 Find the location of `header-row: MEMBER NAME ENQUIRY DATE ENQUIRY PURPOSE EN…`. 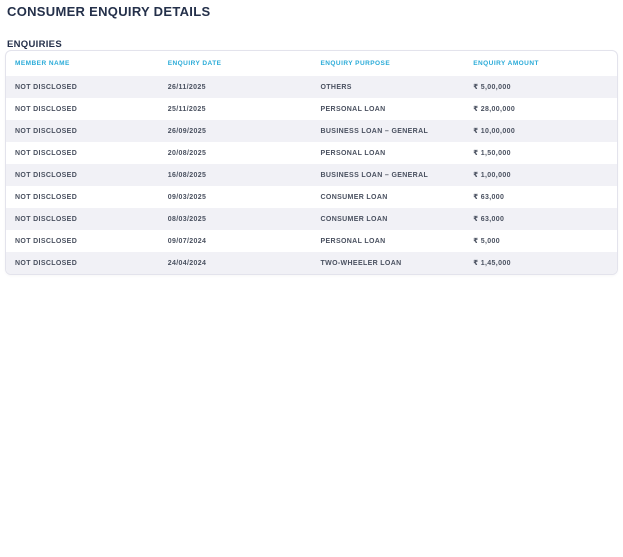

header-row: MEMBER NAME ENQUIRY DATE ENQUIRY PURPOSE EN… is located at coordinates (311, 63).